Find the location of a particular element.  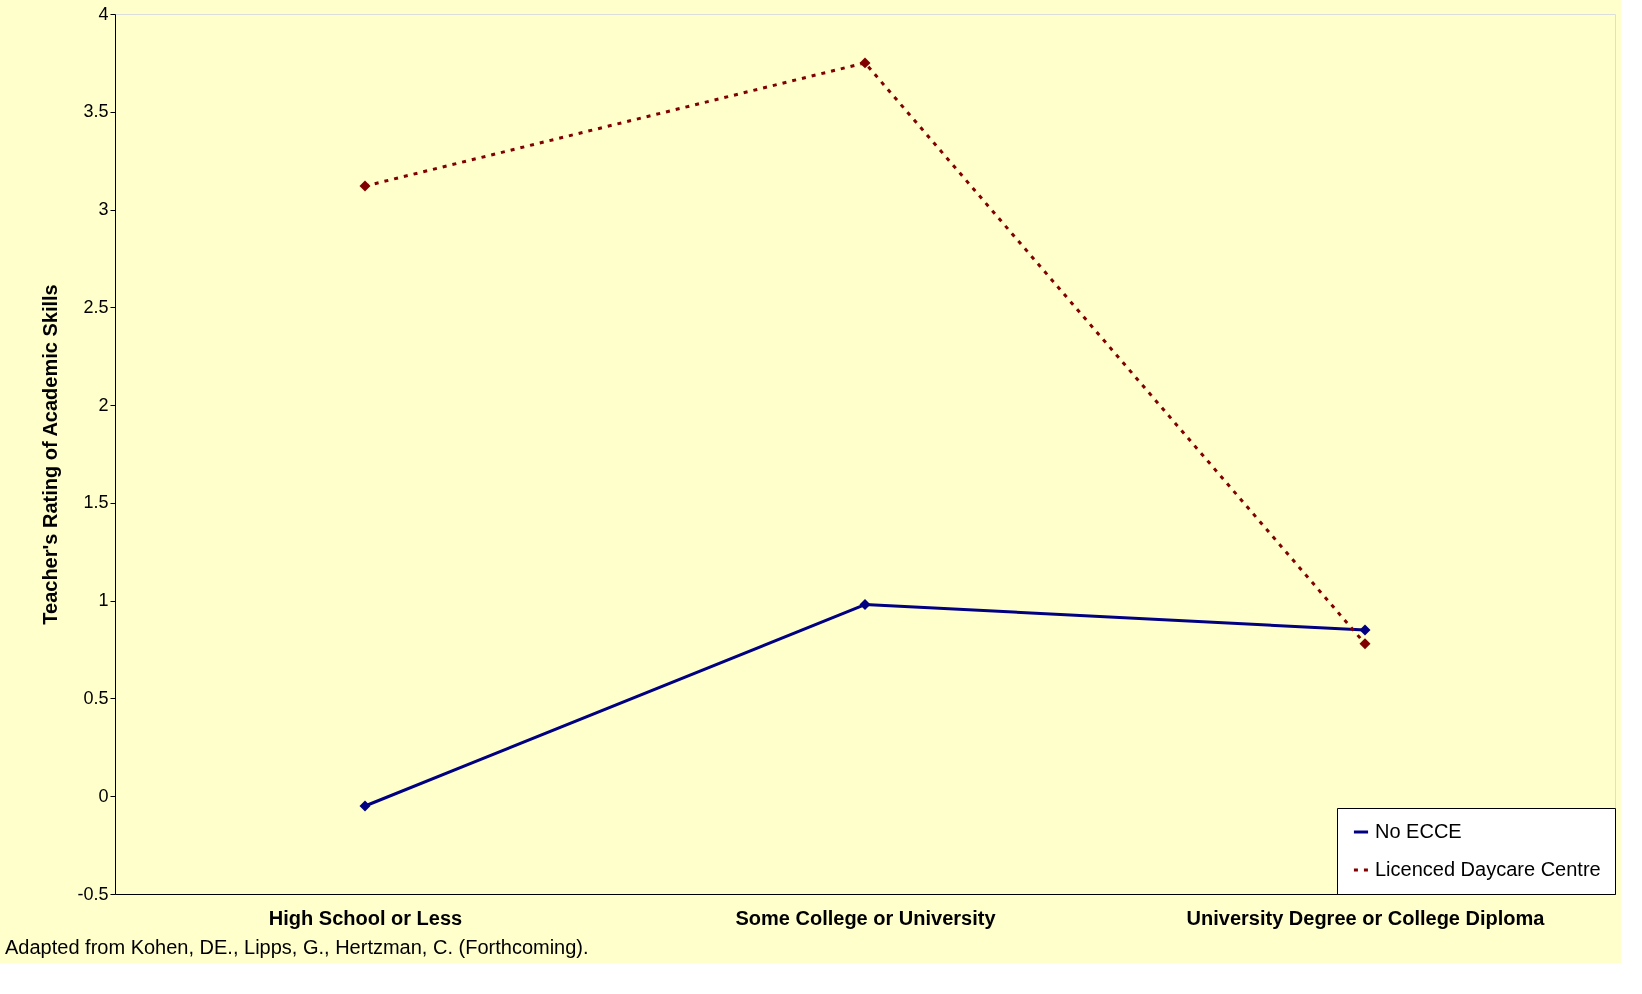

y-tick-label: -0.5 is located at coordinates (93, 893).